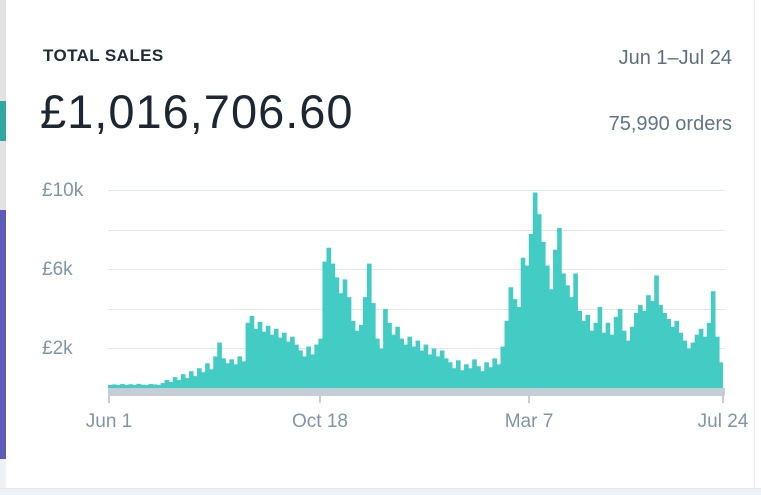 The width and height of the screenshot is (761, 495). Describe the element at coordinates (103, 55) in the screenshot. I see `card-title: TOTAL SALES` at that location.